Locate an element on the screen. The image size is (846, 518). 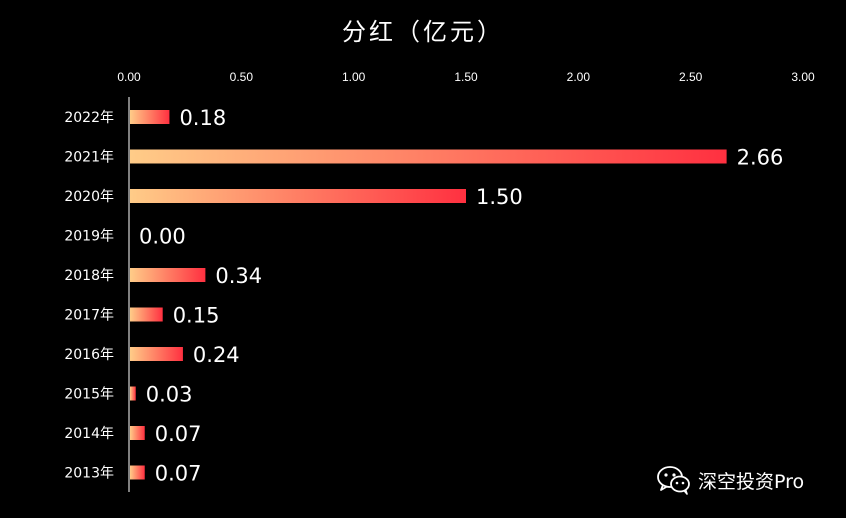
x-tick-label: 2.50 is located at coordinates (691, 77).